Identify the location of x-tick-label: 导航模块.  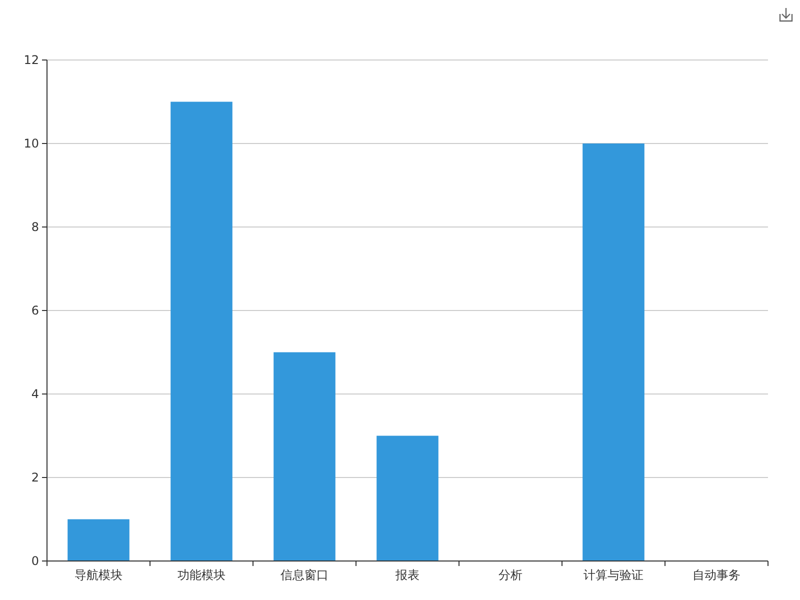
(98, 575).